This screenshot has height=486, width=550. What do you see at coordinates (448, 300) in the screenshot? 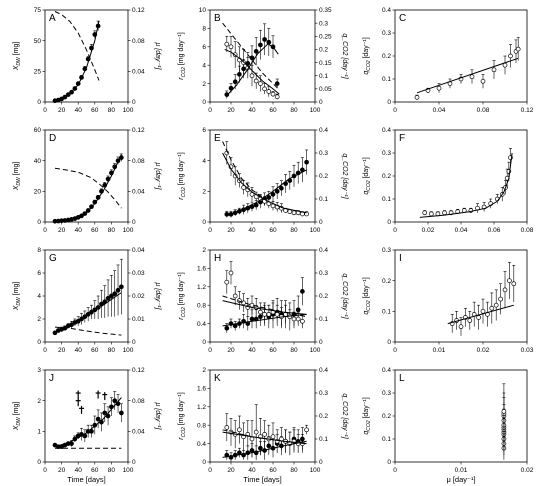
I see `panel-i: 0 0.01 0.02 0.03 0 0.1 0.2 0.3 qCO2 [day⁻¹] I` at bounding box center [448, 300].